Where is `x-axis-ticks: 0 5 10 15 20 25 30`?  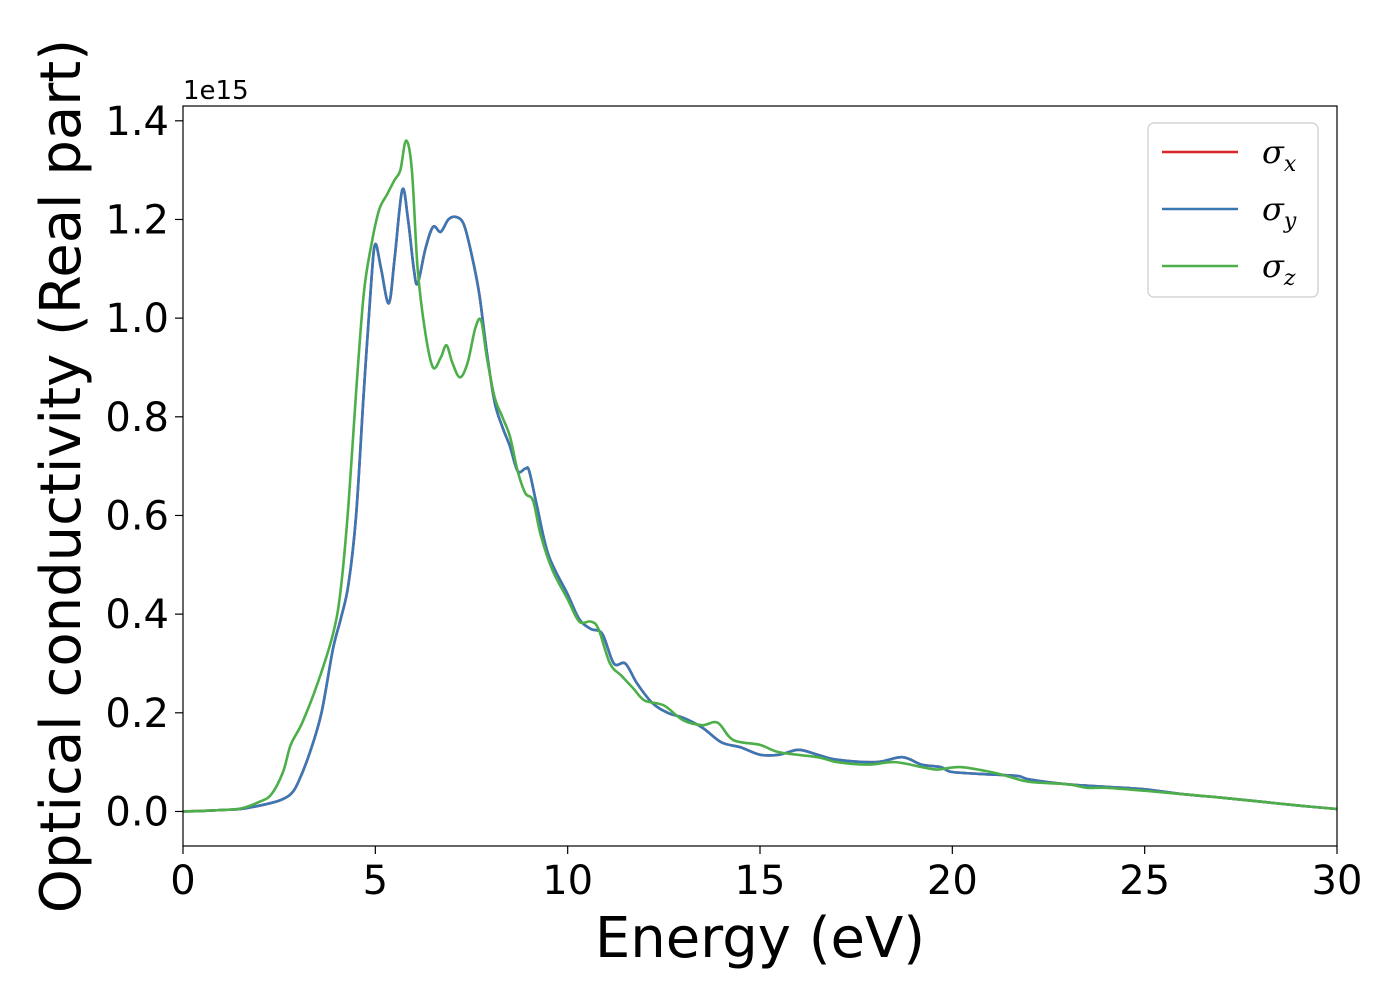
x-axis-ticks: 0 5 10 15 20 25 30 is located at coordinates (766, 875).